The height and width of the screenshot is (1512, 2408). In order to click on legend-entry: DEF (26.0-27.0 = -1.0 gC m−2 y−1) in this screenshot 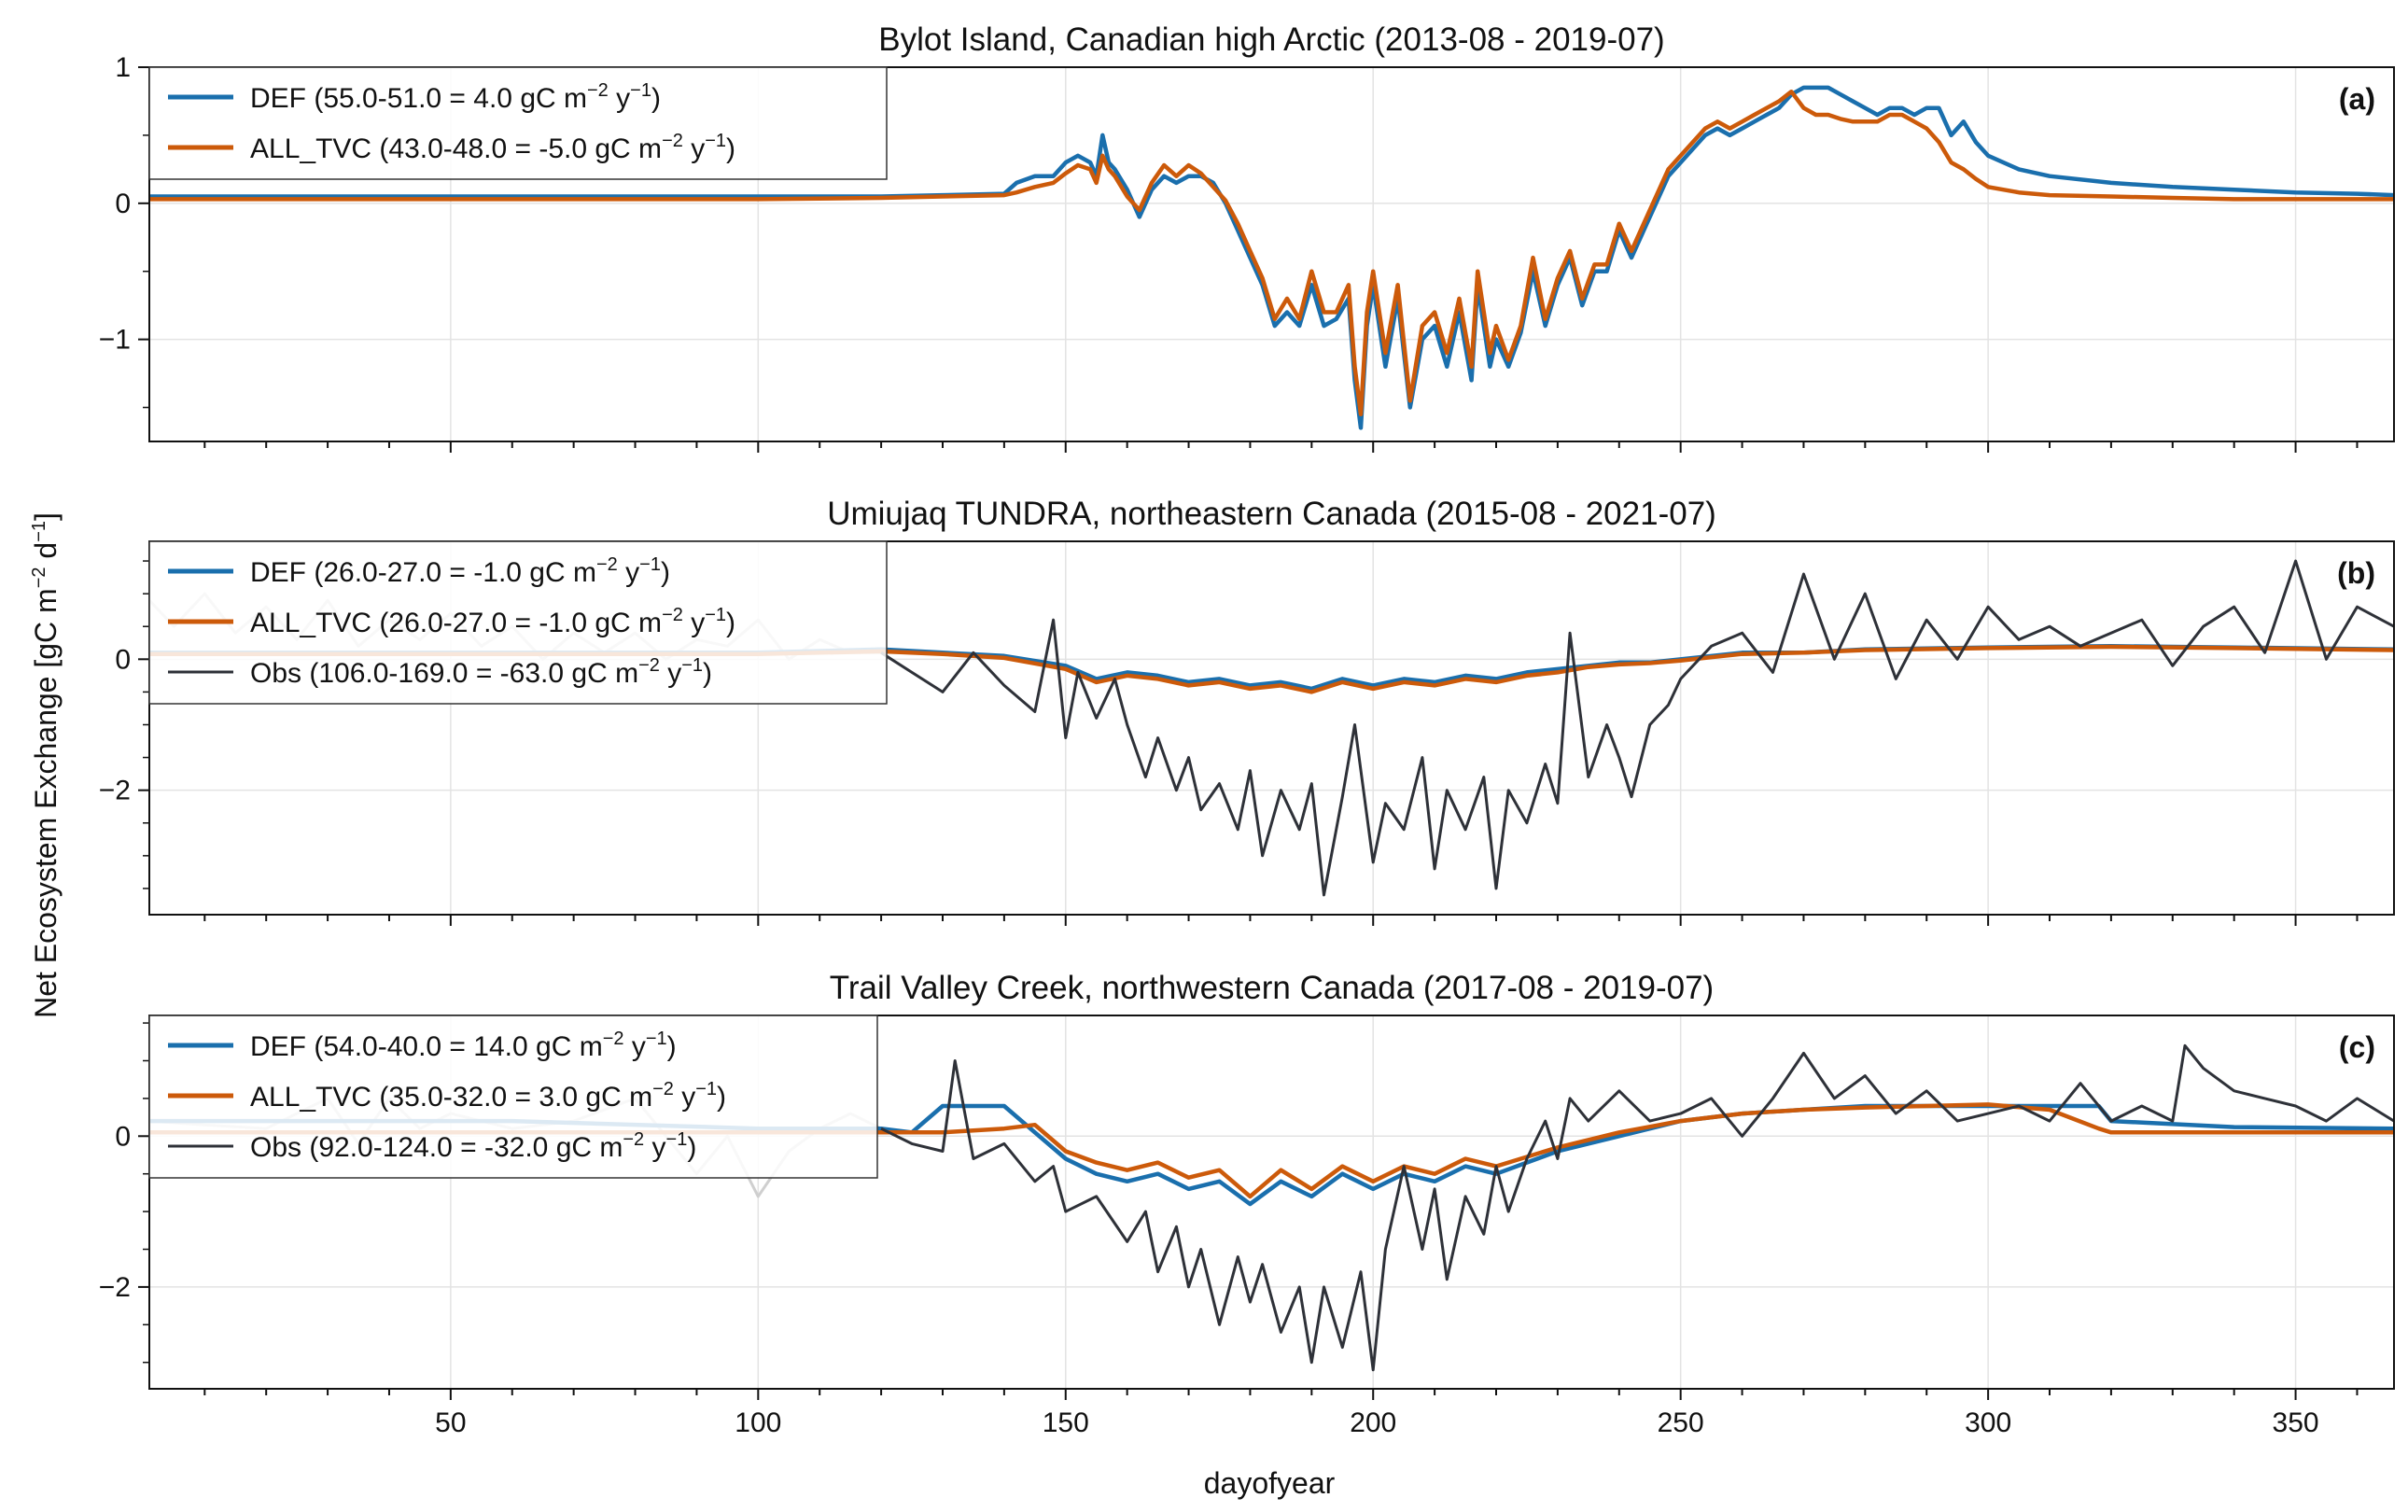, I will do `click(460, 571)`.